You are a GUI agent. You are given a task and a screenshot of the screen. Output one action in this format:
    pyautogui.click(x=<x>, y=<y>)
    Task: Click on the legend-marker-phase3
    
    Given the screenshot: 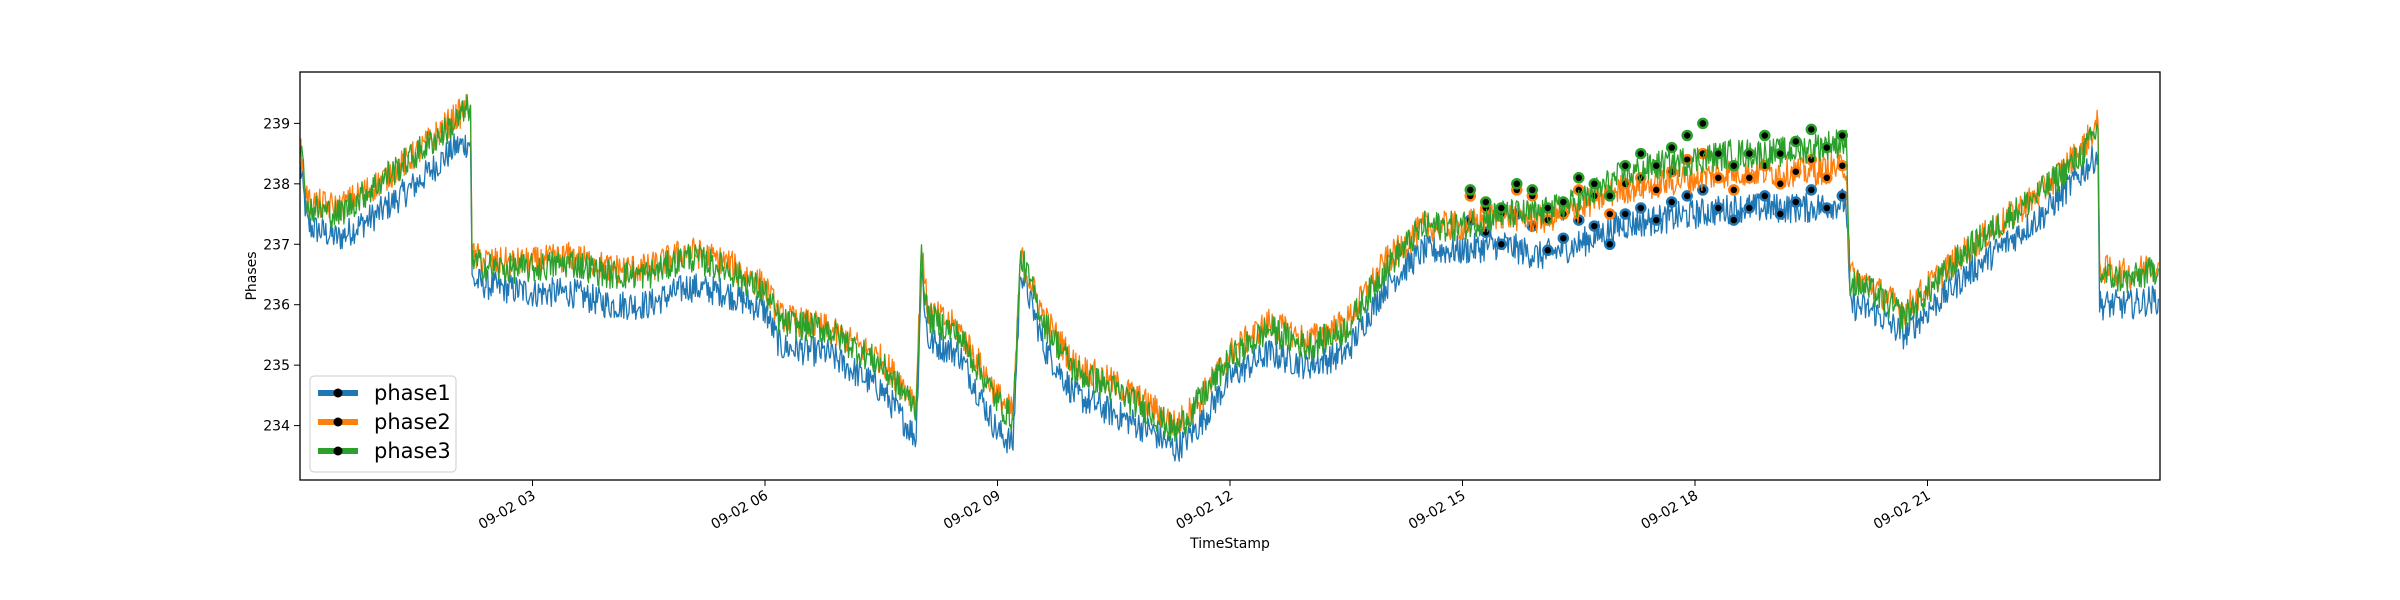 What is the action you would take?
    pyautogui.click(x=338, y=451)
    